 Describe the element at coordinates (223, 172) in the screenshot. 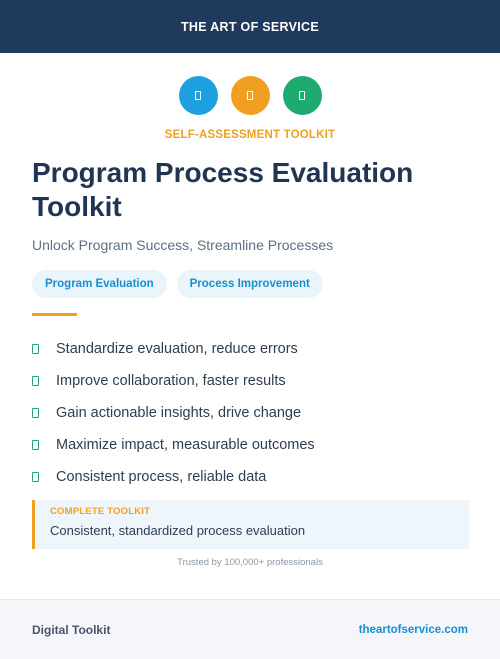

I see `title-line-1: Program Process Evaluation` at that location.